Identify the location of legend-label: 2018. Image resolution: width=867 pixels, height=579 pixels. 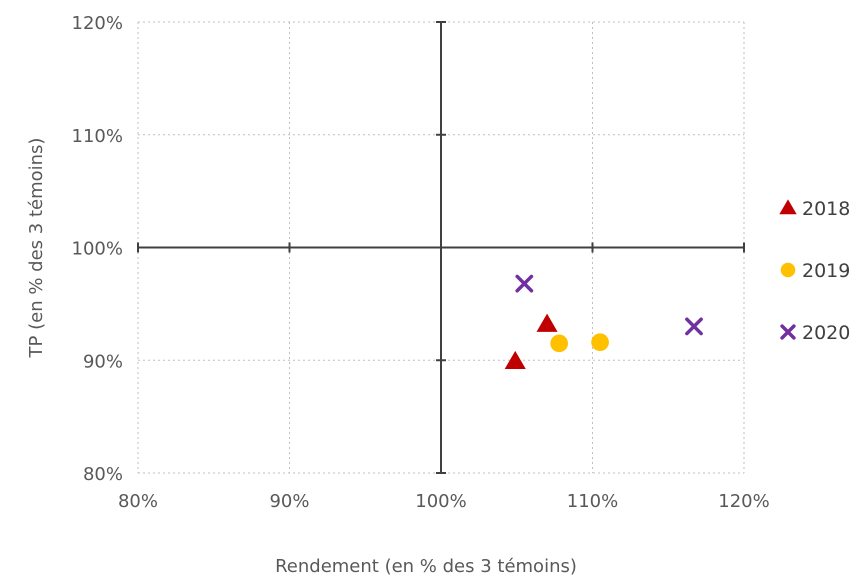
(826, 209).